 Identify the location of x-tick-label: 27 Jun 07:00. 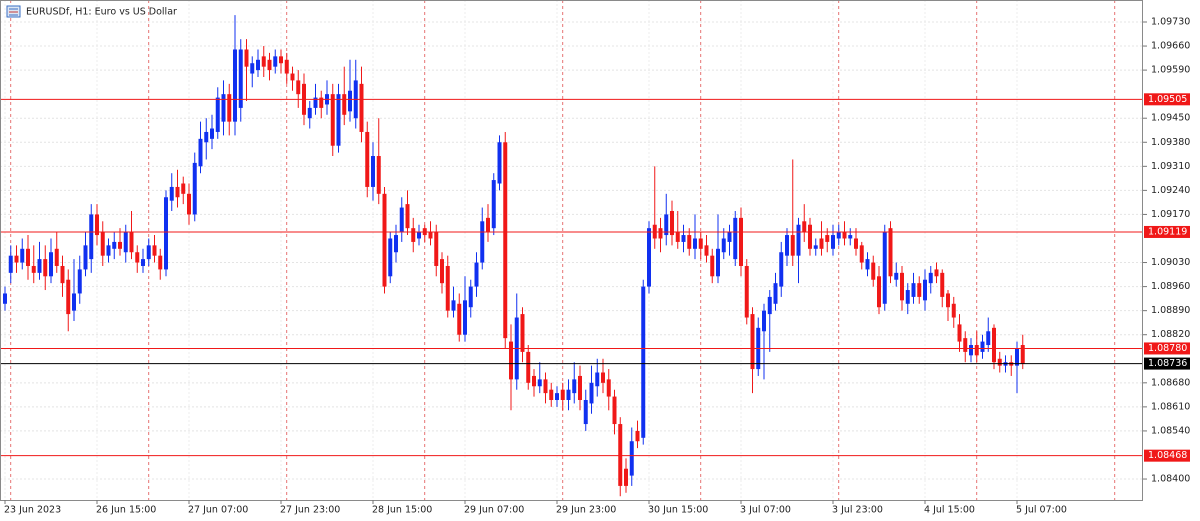
(218, 510).